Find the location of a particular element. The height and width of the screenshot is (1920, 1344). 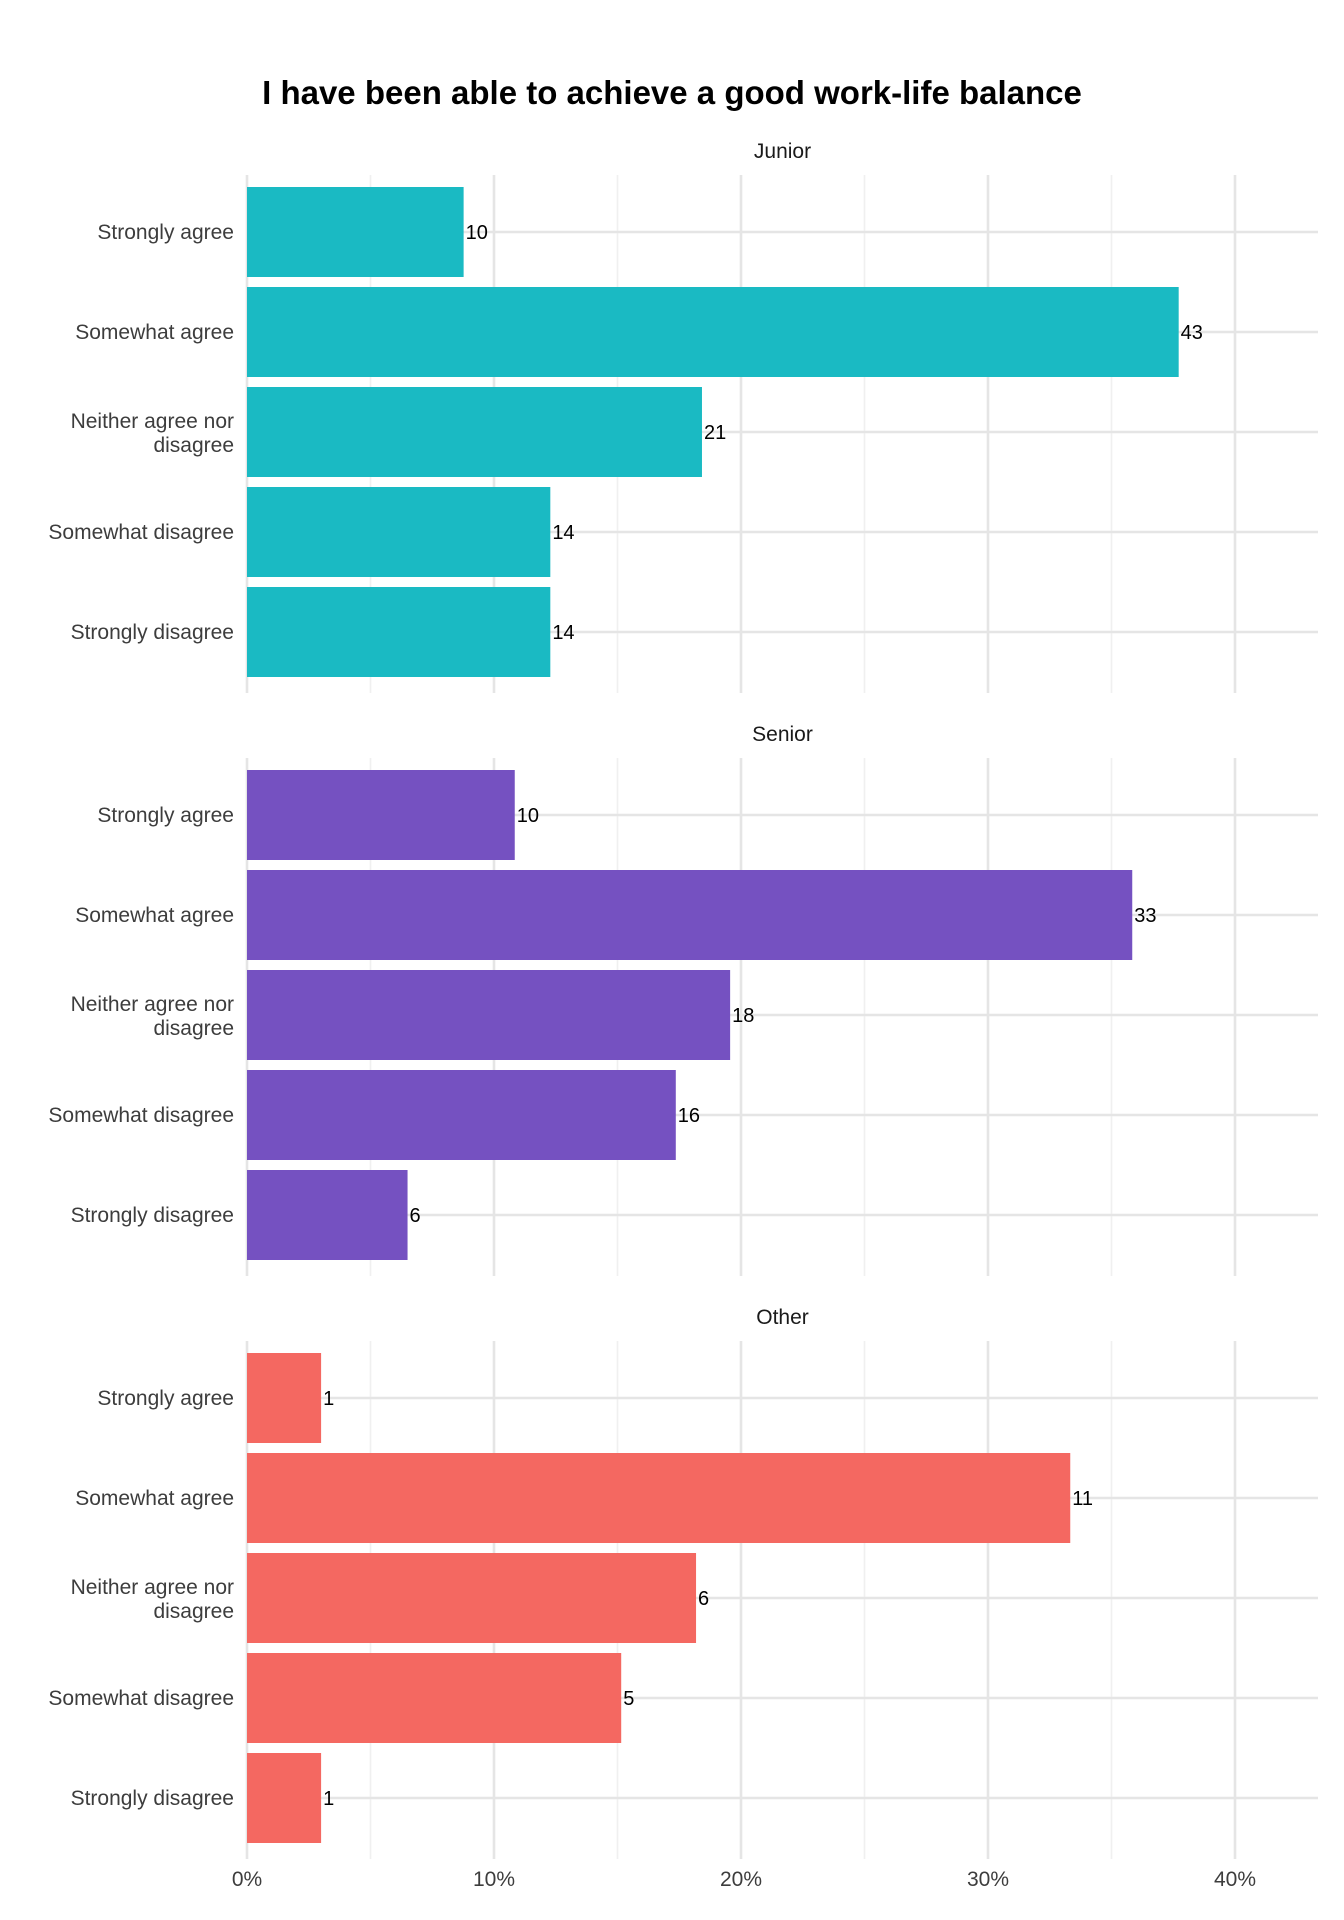

facet-label: Junior is located at coordinates (782, 151).